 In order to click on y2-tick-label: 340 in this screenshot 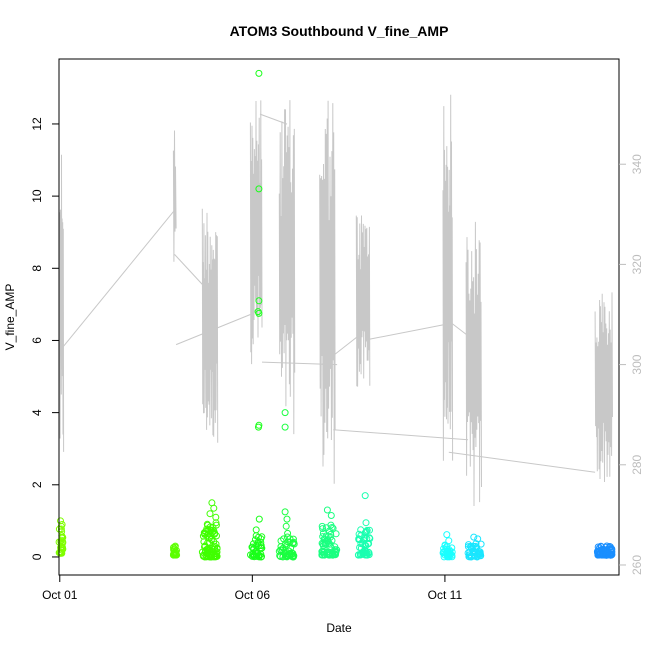, I will do `click(637, 164)`.